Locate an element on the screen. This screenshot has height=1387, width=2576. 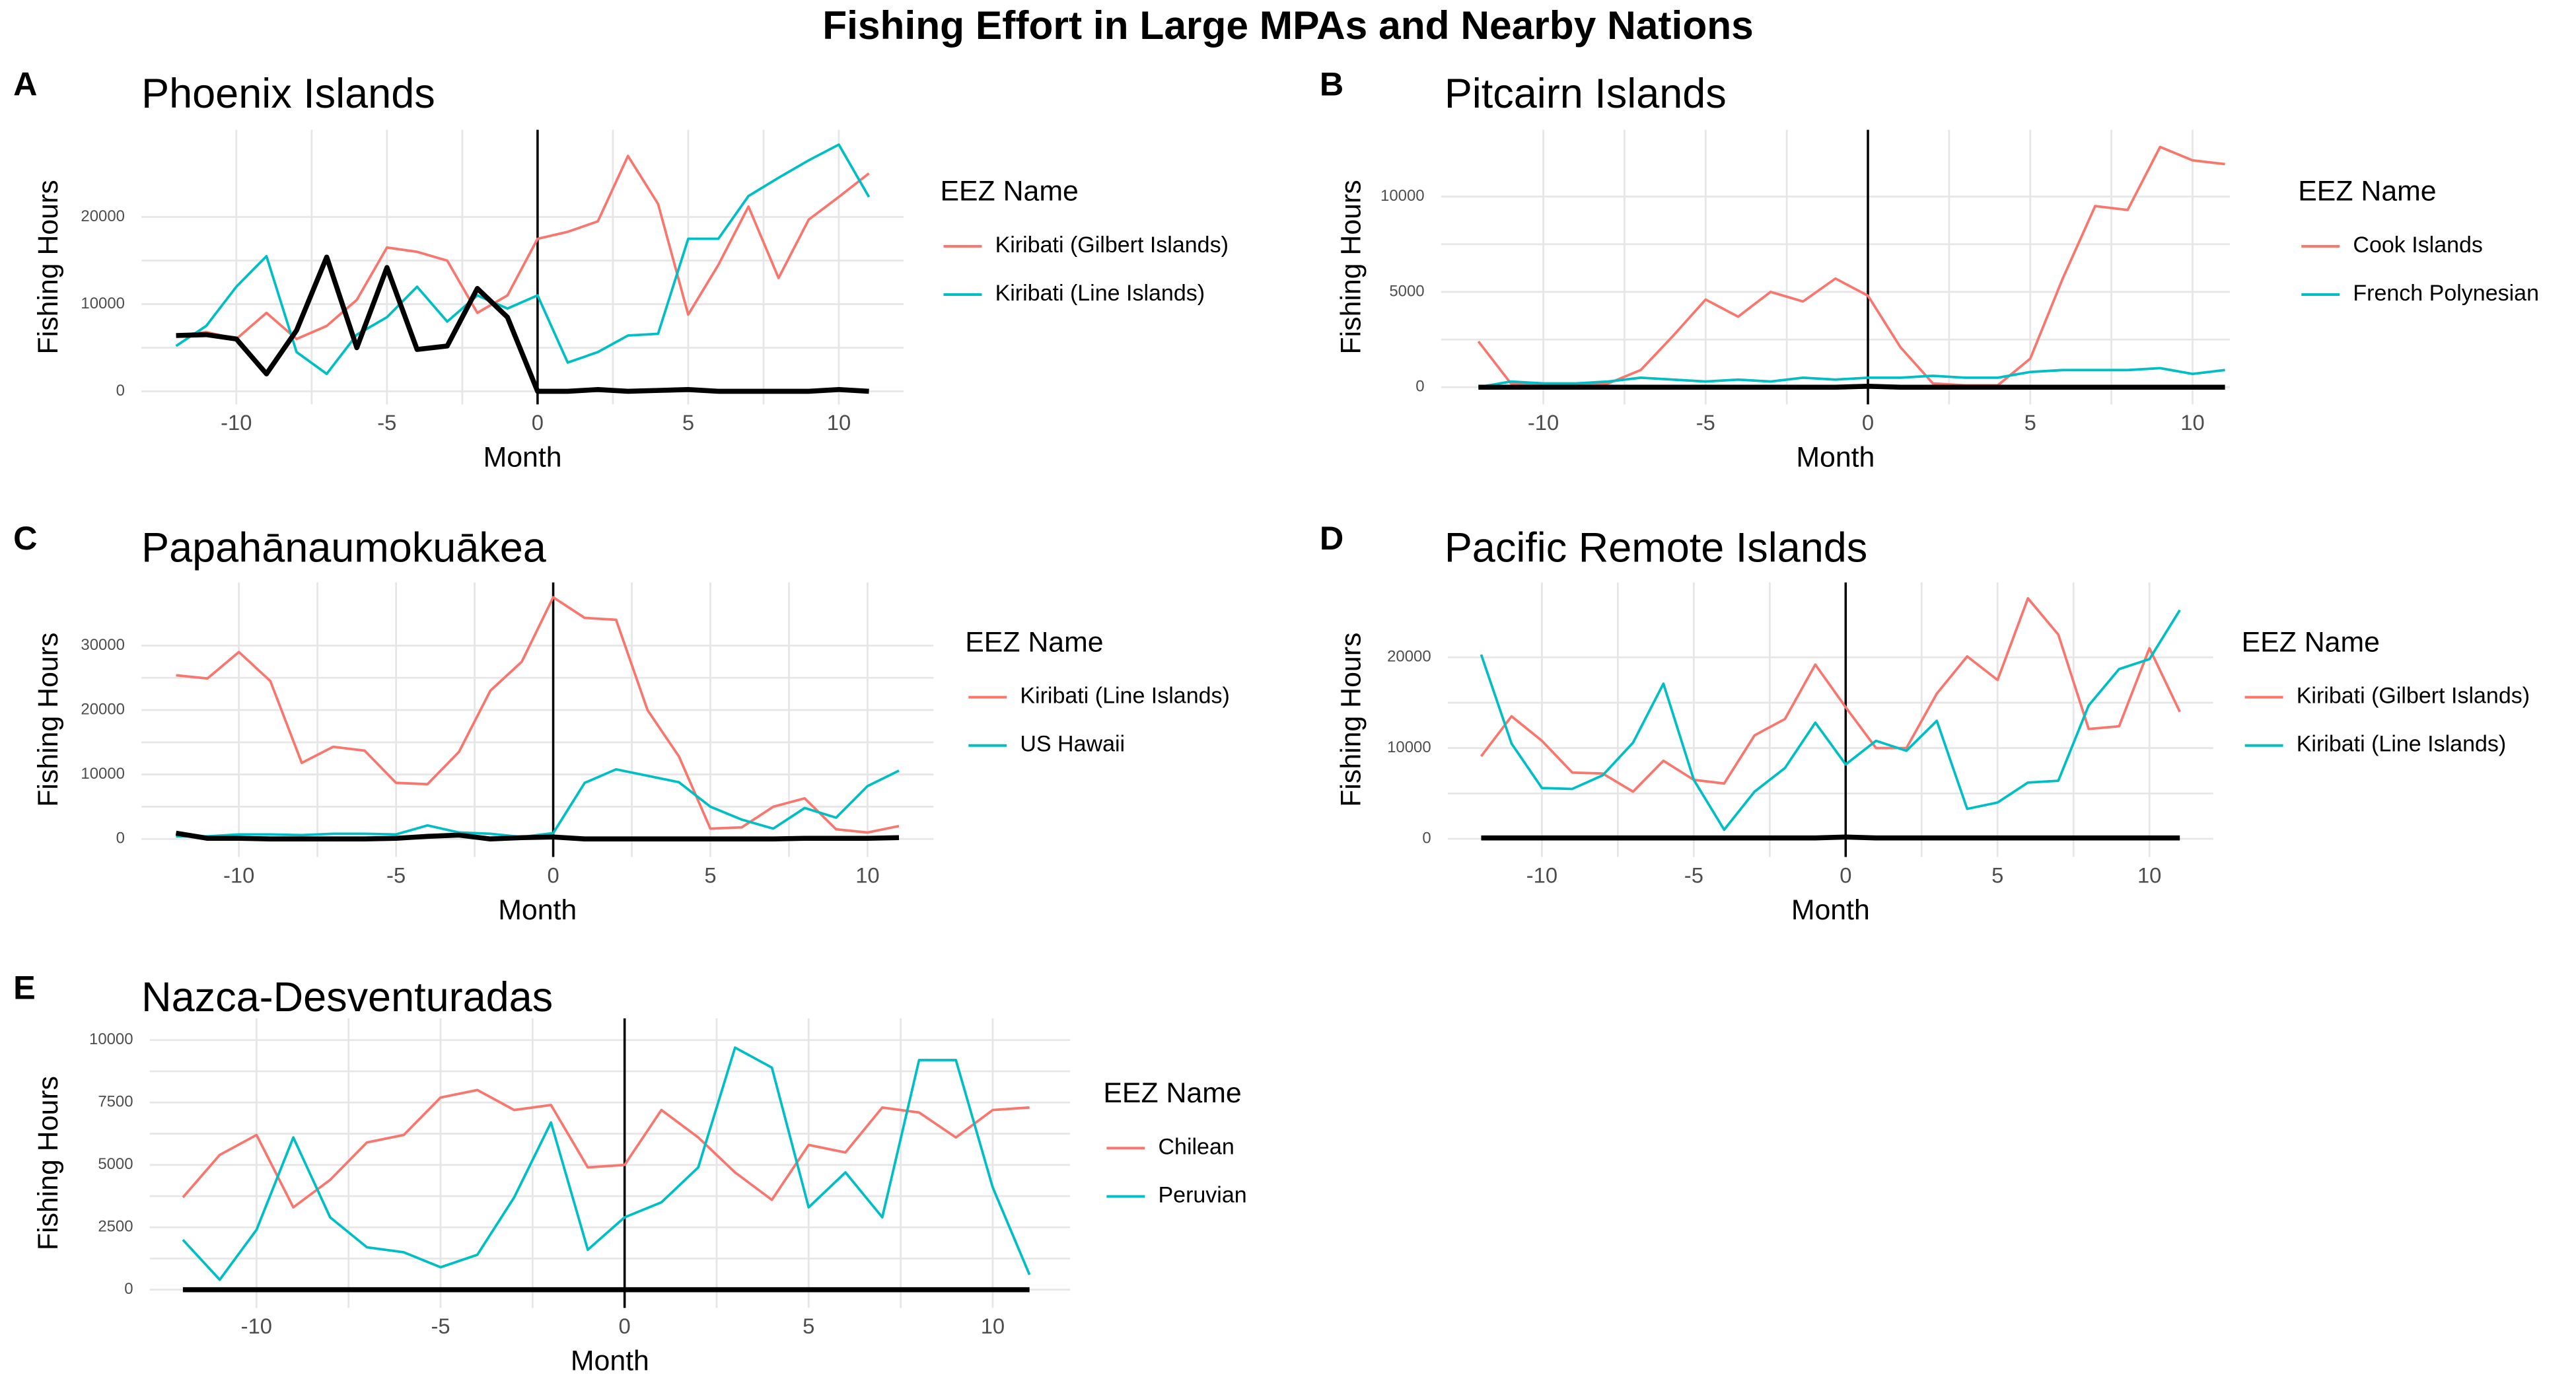
panel-title: Nazca-Desventuradas is located at coordinates (347, 997).